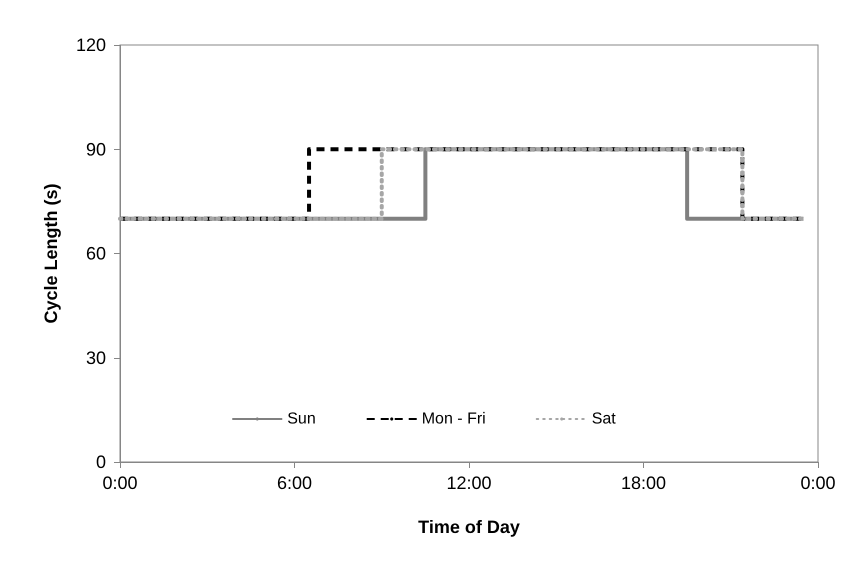 Image resolution: width=847 pixels, height=582 pixels. I want to click on y-axis-title: Cycle Length (s), so click(51, 253).